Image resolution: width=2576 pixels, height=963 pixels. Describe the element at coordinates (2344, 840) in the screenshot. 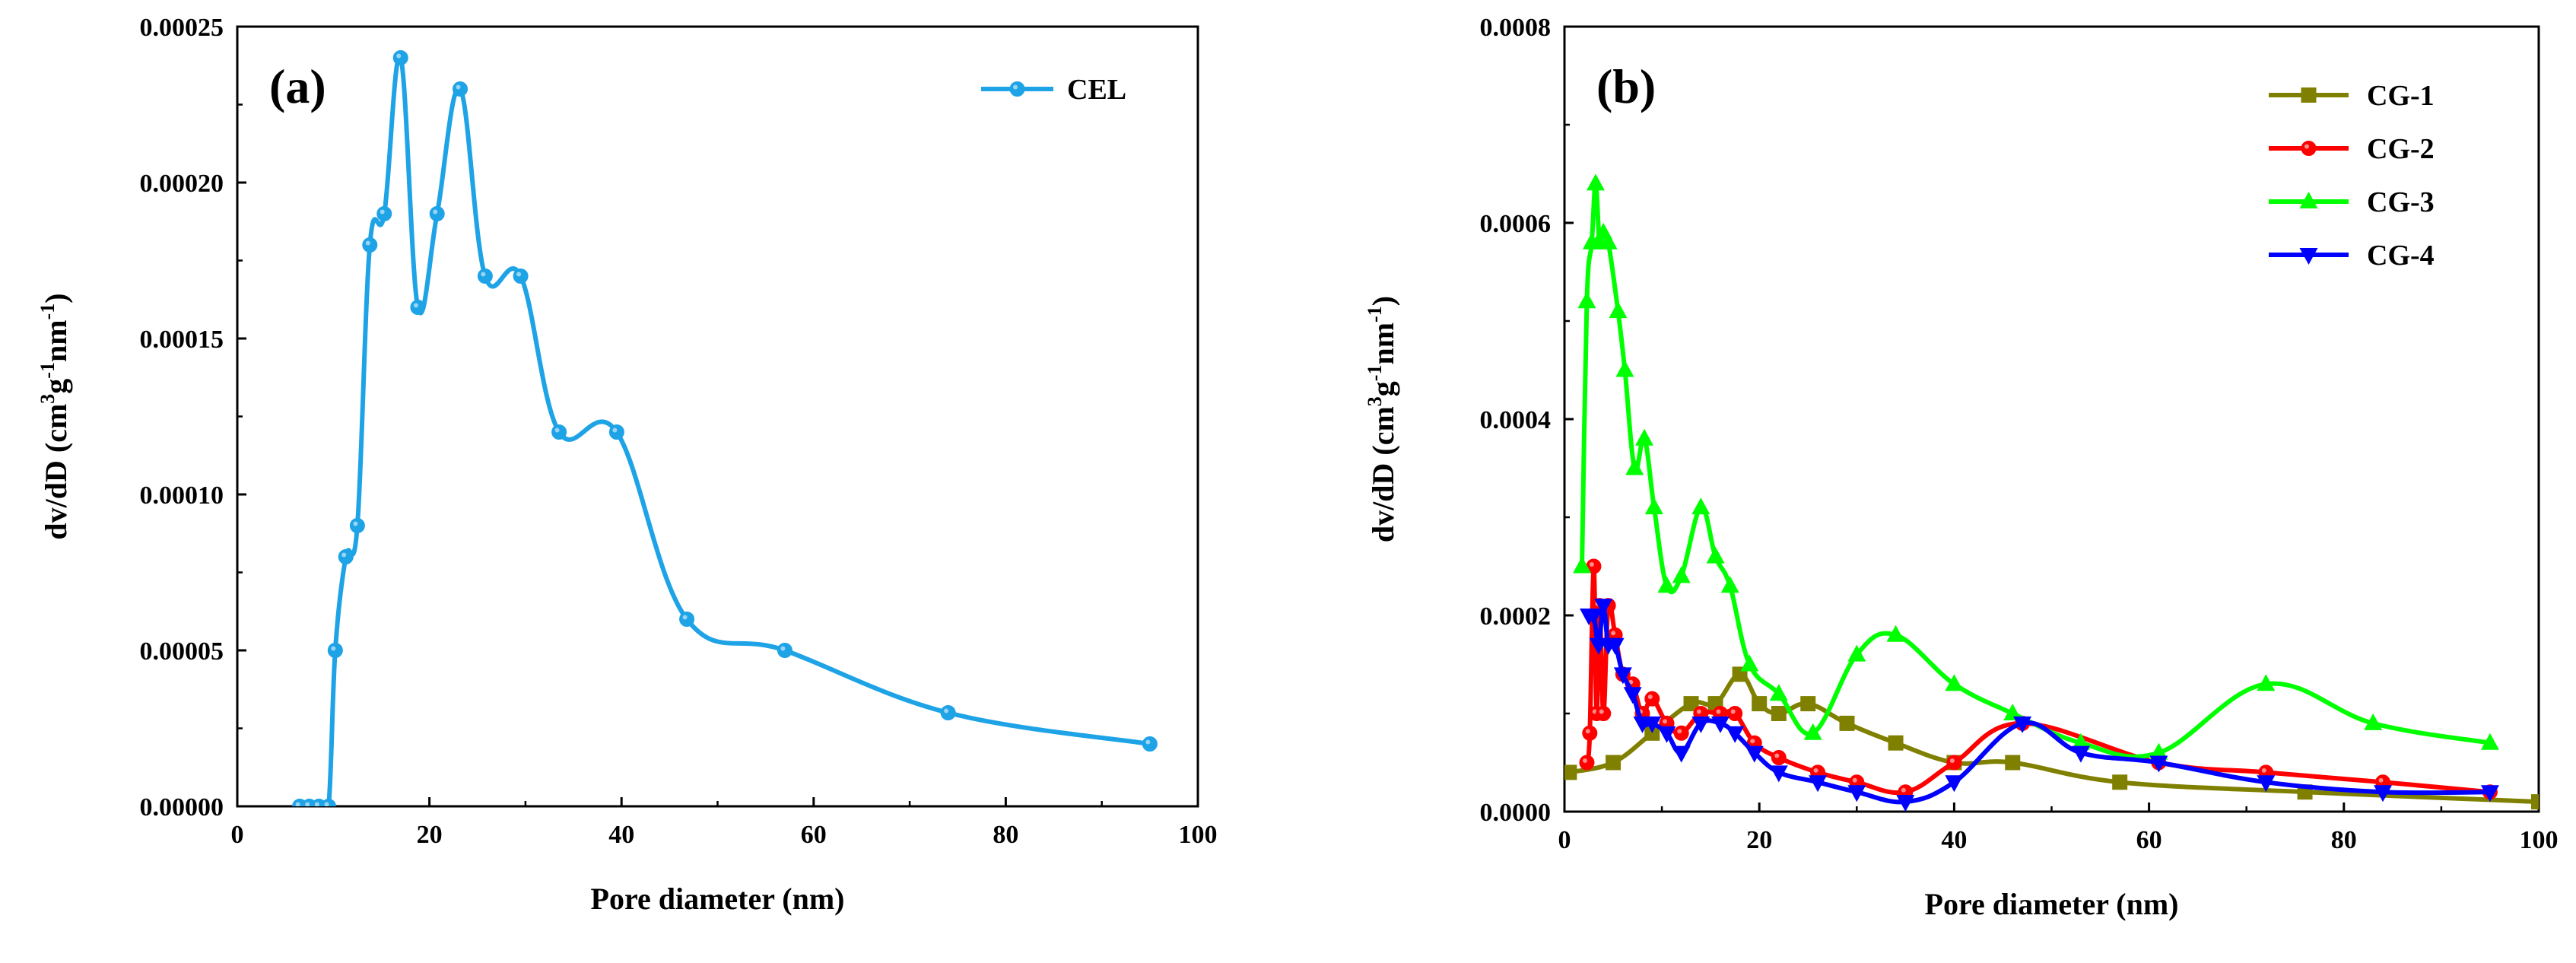

I see `x-tick-label: 80` at that location.